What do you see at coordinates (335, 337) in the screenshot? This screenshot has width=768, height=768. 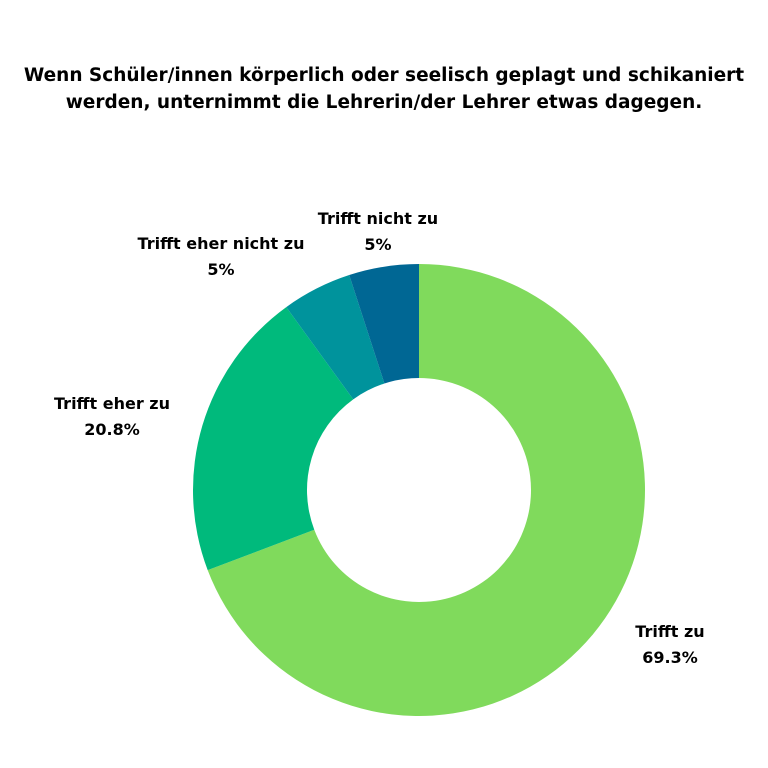 I see `slice-trifft-eher-nicht-zu` at bounding box center [335, 337].